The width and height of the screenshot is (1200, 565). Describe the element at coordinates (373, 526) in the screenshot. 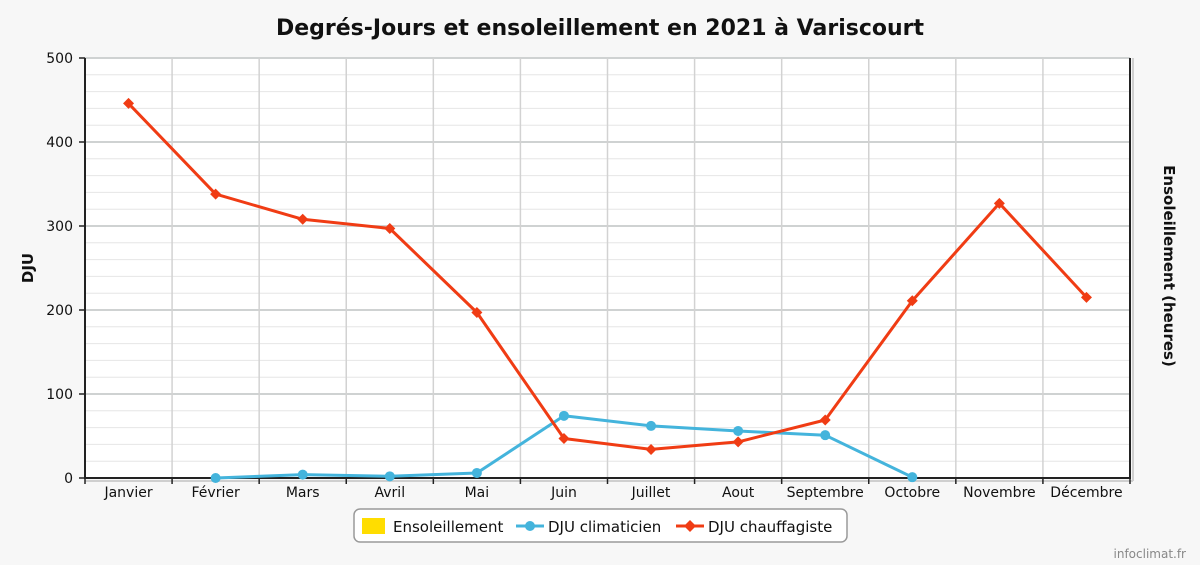

I see `legend-swatch-ensoleillement` at that location.